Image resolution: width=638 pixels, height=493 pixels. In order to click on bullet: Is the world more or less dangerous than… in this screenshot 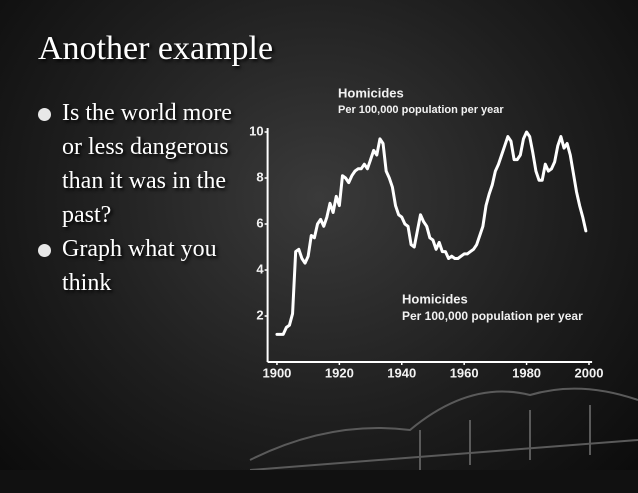, I will do `click(131, 164)`.